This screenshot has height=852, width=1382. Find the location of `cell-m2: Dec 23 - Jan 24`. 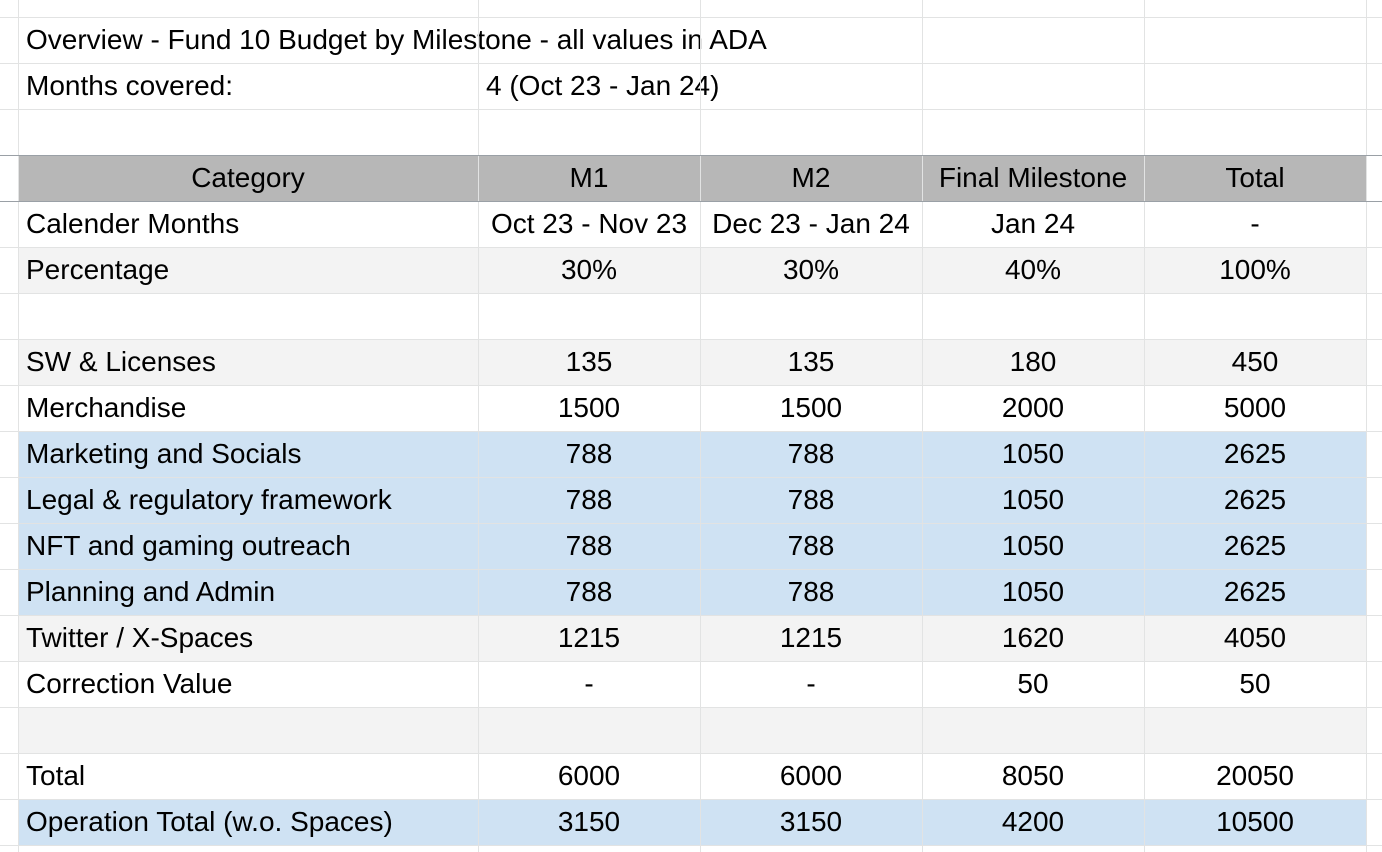

cell-m2: Dec 23 - Jan 24 is located at coordinates (811, 223).